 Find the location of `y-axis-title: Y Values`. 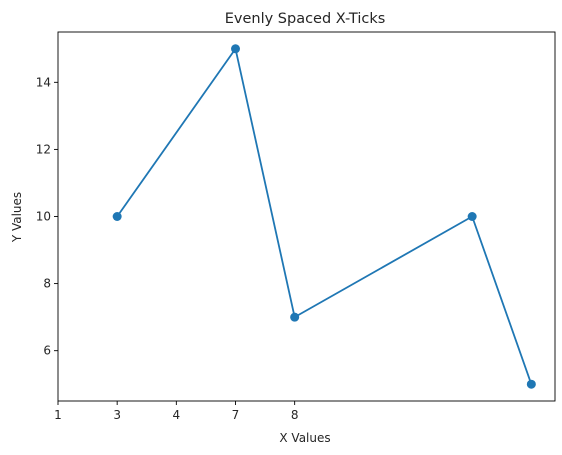

y-axis-title: Y Values is located at coordinates (17, 217).